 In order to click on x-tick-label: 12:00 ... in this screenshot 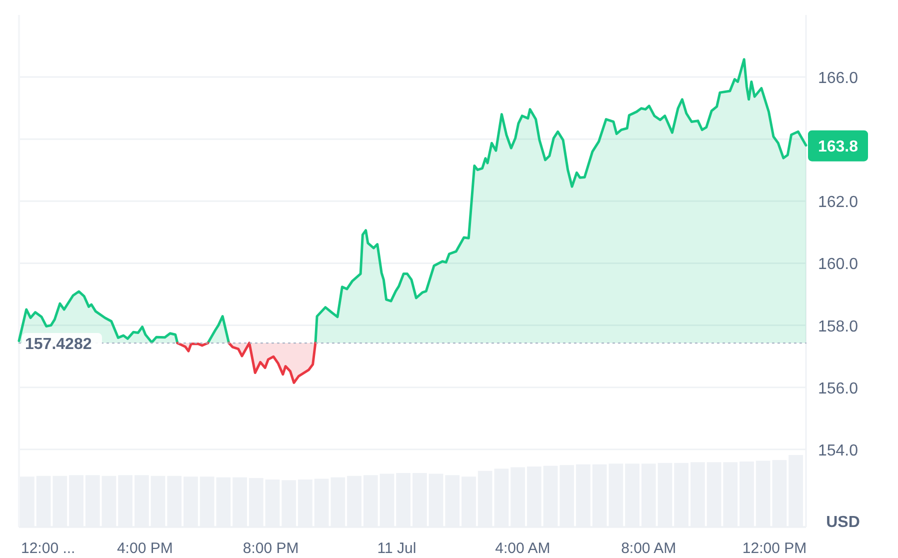, I will do `click(48, 548)`.